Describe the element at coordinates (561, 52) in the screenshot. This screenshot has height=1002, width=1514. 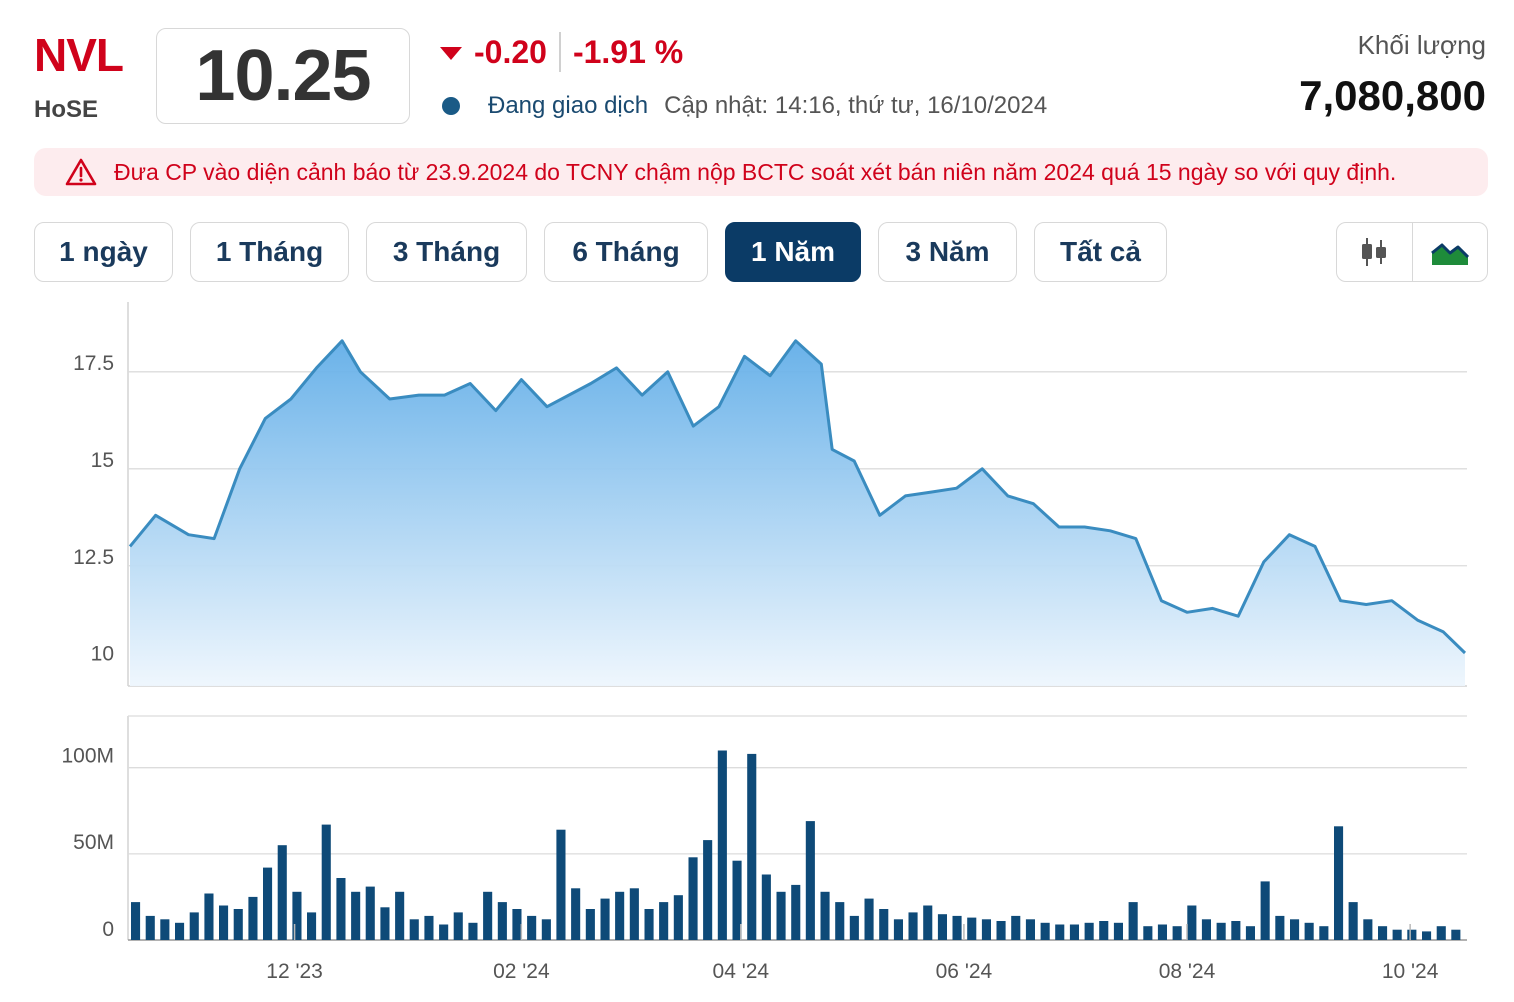
I see `price-change: -0.20 -1.91 %` at that location.